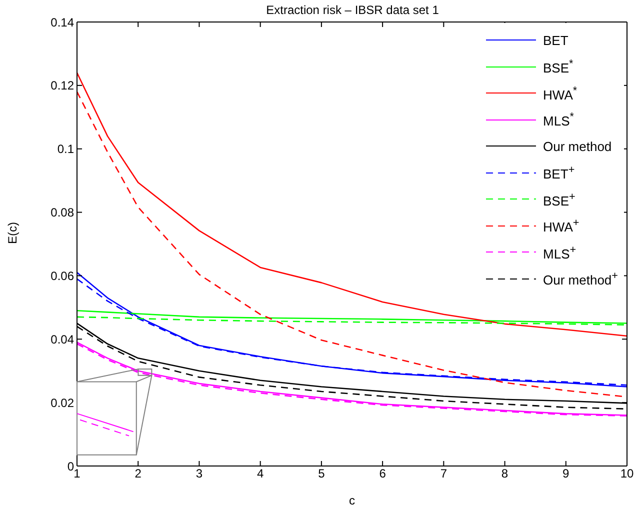 Image resolution: width=638 pixels, height=513 pixels. Describe the element at coordinates (62, 22) in the screenshot. I see `y-tick-label: 0.14` at that location.